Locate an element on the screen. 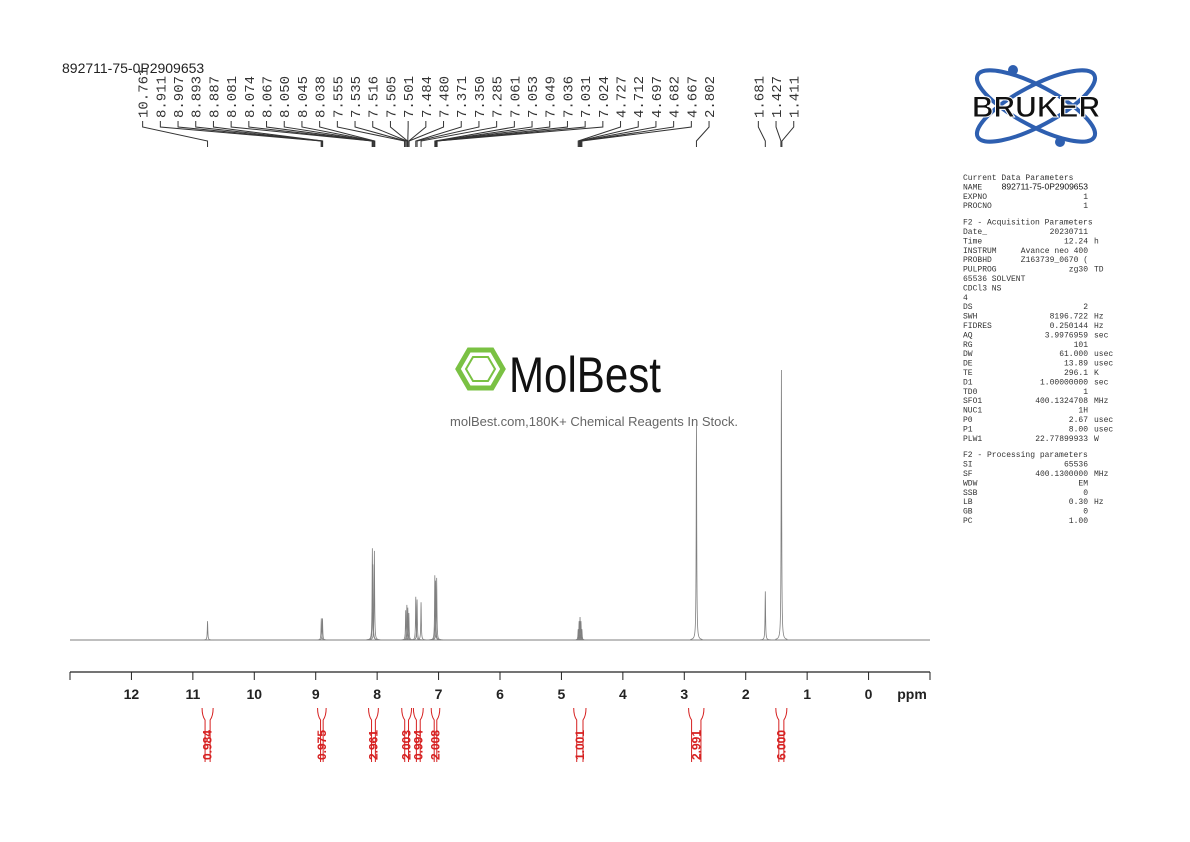  peak-label: 7.061 is located at coordinates (516, 97).